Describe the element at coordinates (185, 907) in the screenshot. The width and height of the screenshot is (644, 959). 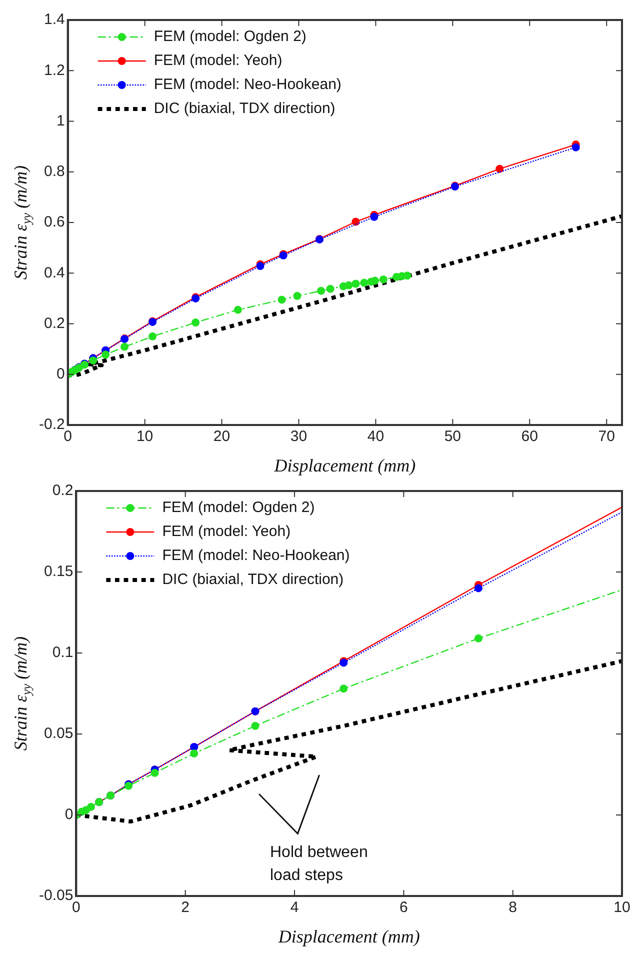
I see `x-tick-label: 2` at that location.